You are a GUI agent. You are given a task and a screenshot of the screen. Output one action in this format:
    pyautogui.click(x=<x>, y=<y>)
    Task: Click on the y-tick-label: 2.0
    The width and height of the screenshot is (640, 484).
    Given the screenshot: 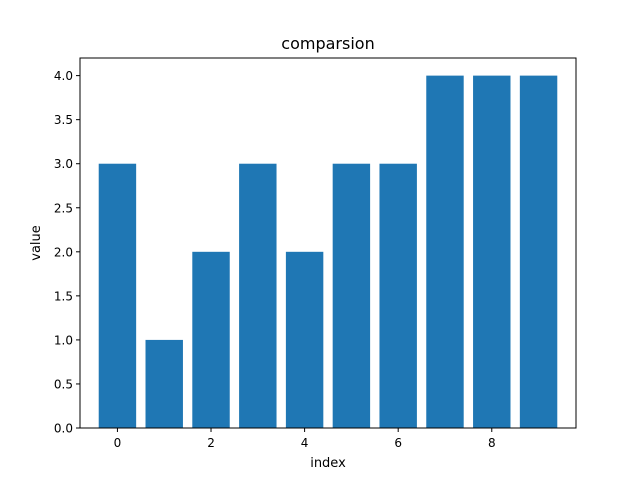 What is the action you would take?
    pyautogui.click(x=63, y=252)
    